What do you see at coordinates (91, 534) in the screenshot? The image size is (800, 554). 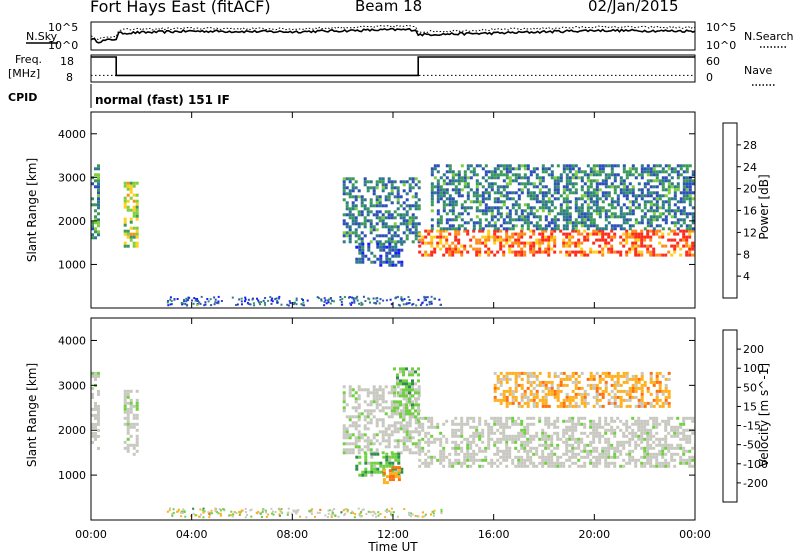 I see `time-tick-label-0: 00:00` at bounding box center [91, 534].